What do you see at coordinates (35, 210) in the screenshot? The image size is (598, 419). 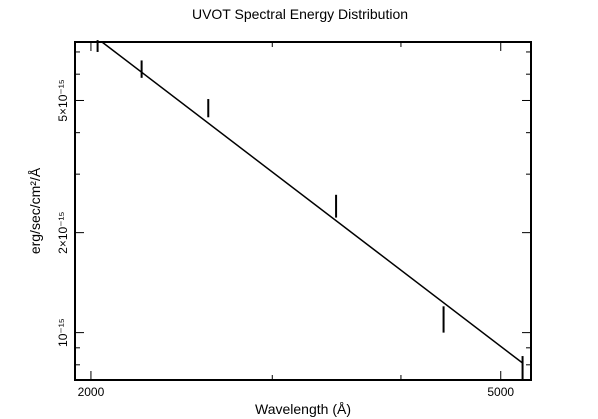 I see `y-axis-label: erg/sec/cm²/Å` at bounding box center [35, 210].